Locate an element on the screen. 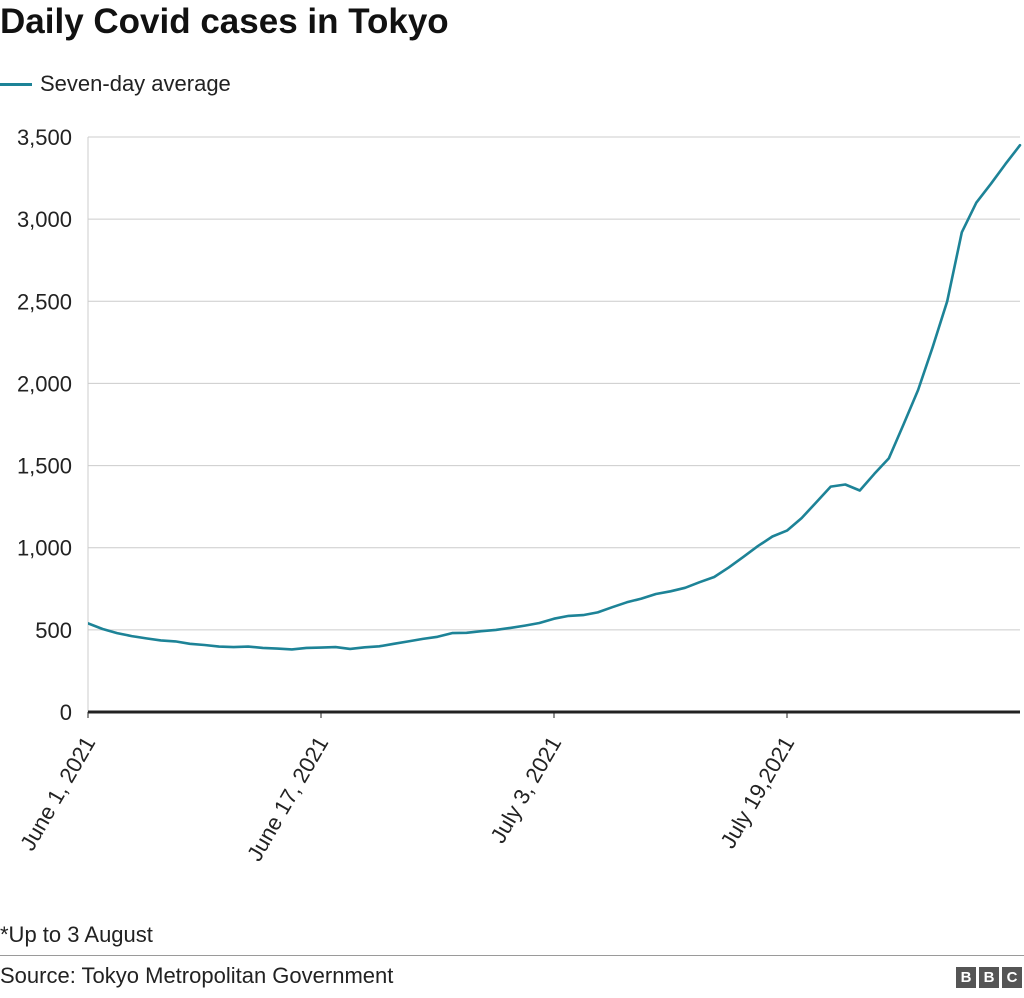 The height and width of the screenshot is (998, 1024). x-tick-label: July 3, 2021 is located at coordinates (525, 789).